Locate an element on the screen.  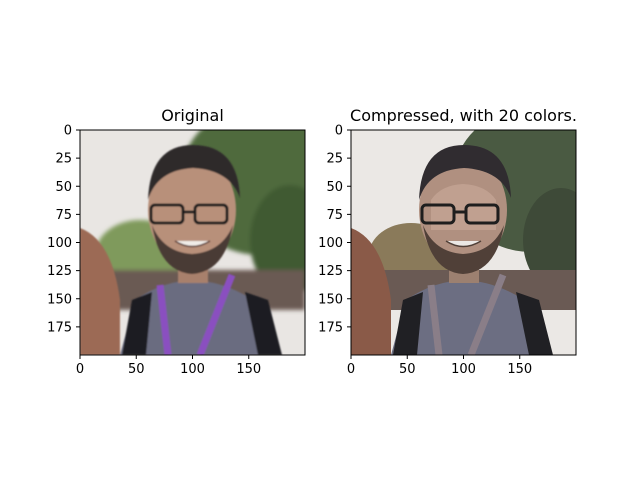
ytick-label-original-175: 175 is located at coordinates (59, 327).